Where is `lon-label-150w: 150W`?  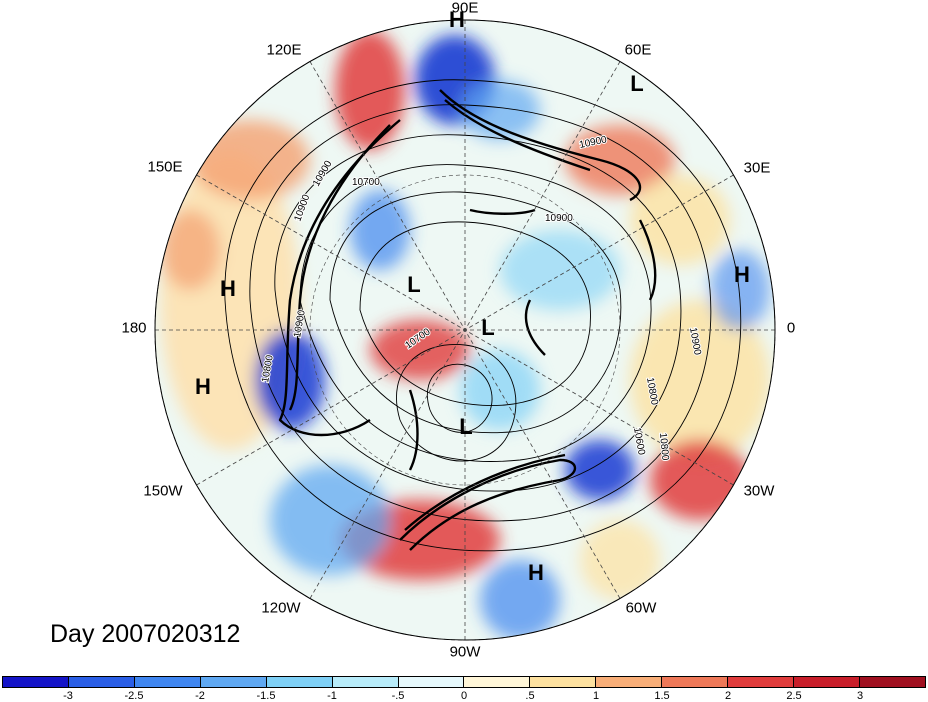
lon-label-150w: 150W is located at coordinates (163, 491).